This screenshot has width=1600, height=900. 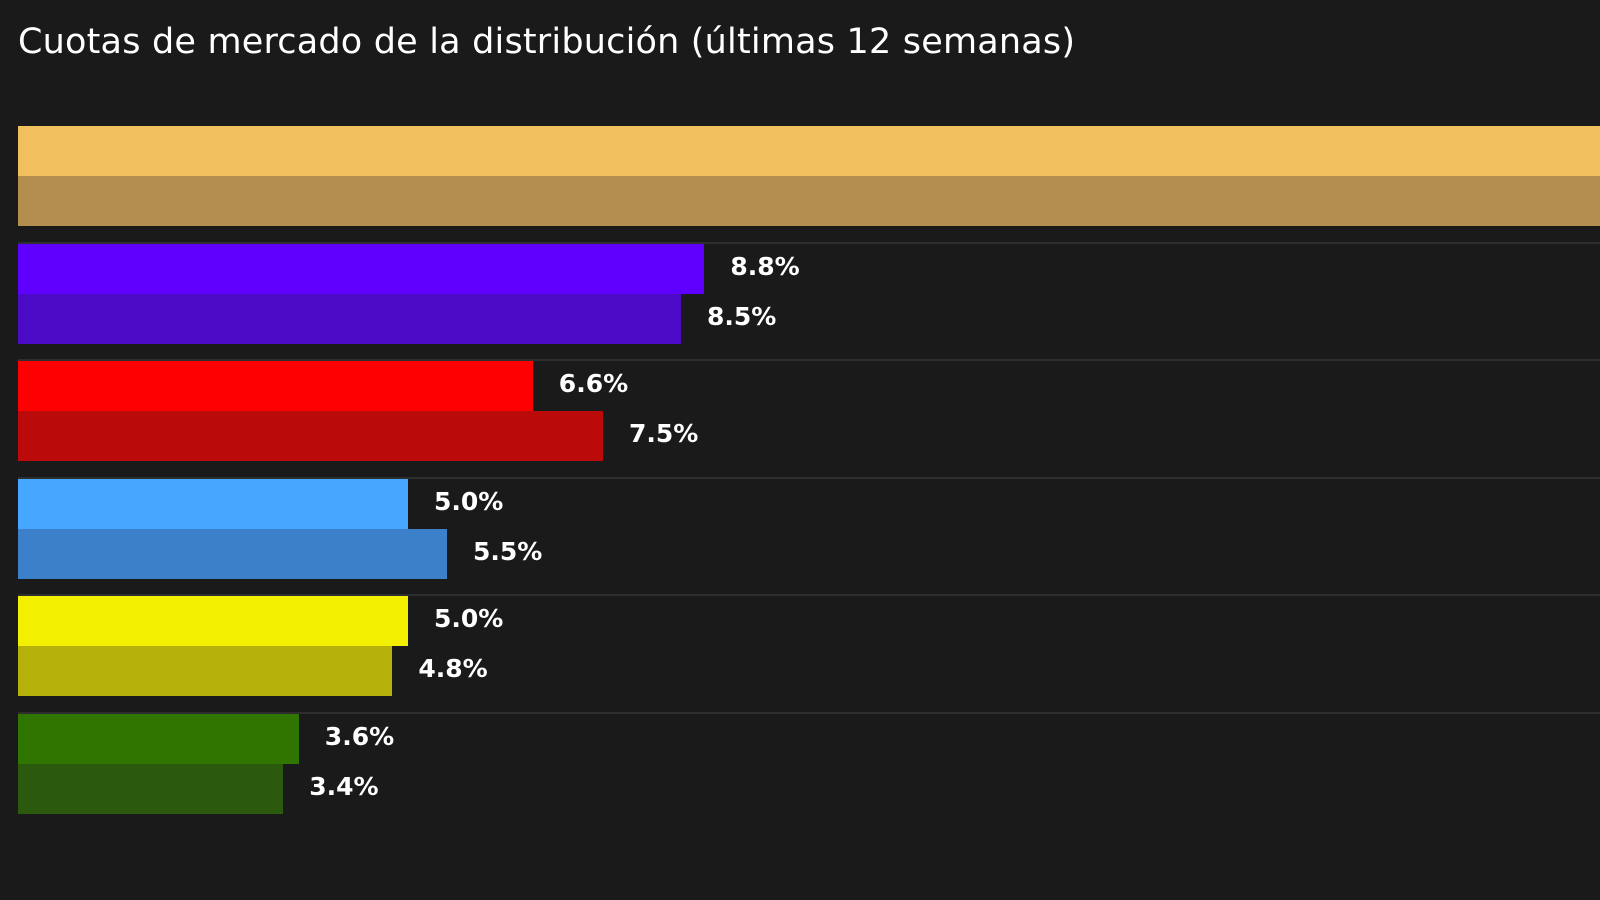 I want to click on data-label: 8.5%, so click(x=742, y=316).